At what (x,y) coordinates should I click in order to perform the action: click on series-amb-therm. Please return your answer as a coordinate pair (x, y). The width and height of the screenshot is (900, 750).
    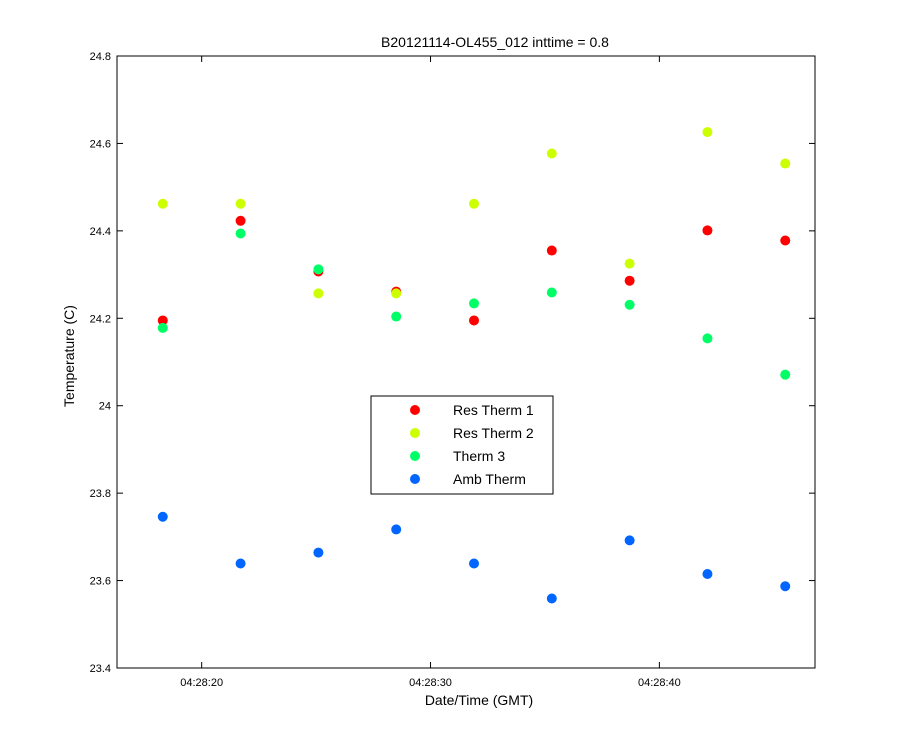
    Looking at the image, I should click on (474, 557).